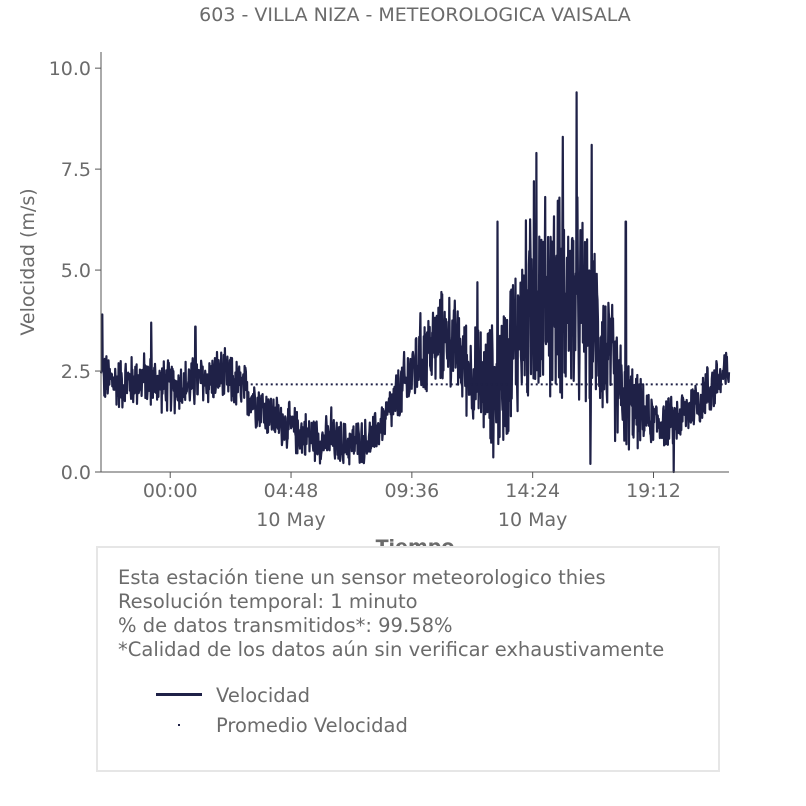  What do you see at coordinates (76, 473) in the screenshot?
I see `y-tick-label: 0.0` at bounding box center [76, 473].